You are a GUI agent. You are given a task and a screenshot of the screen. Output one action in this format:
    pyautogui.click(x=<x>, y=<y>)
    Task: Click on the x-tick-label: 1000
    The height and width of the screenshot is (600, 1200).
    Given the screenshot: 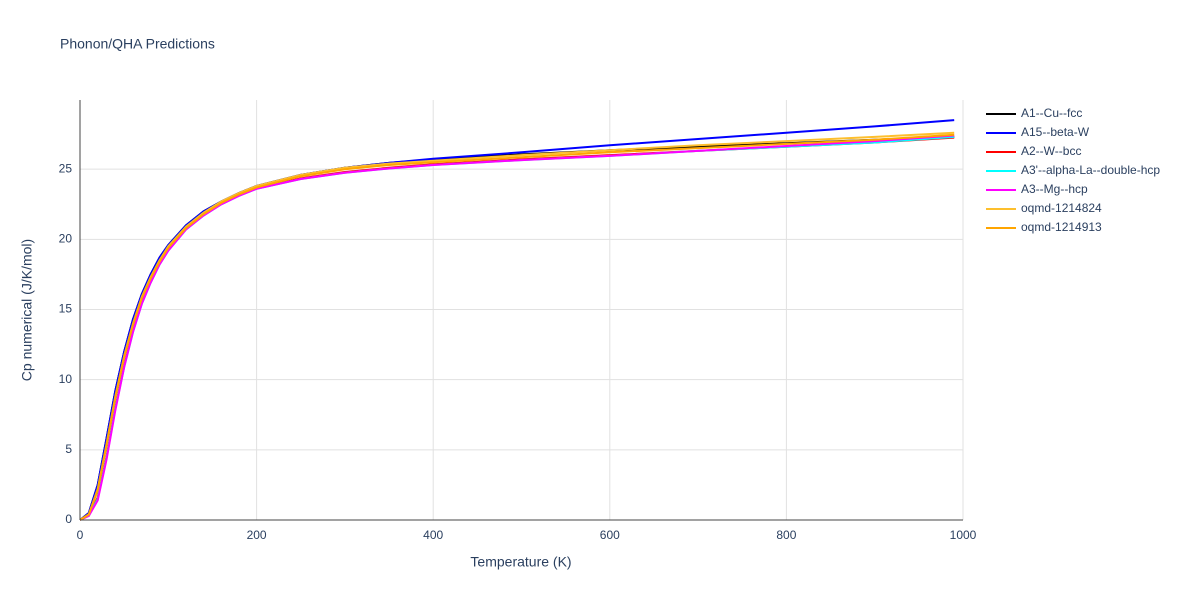 What is the action you would take?
    pyautogui.click(x=963, y=535)
    